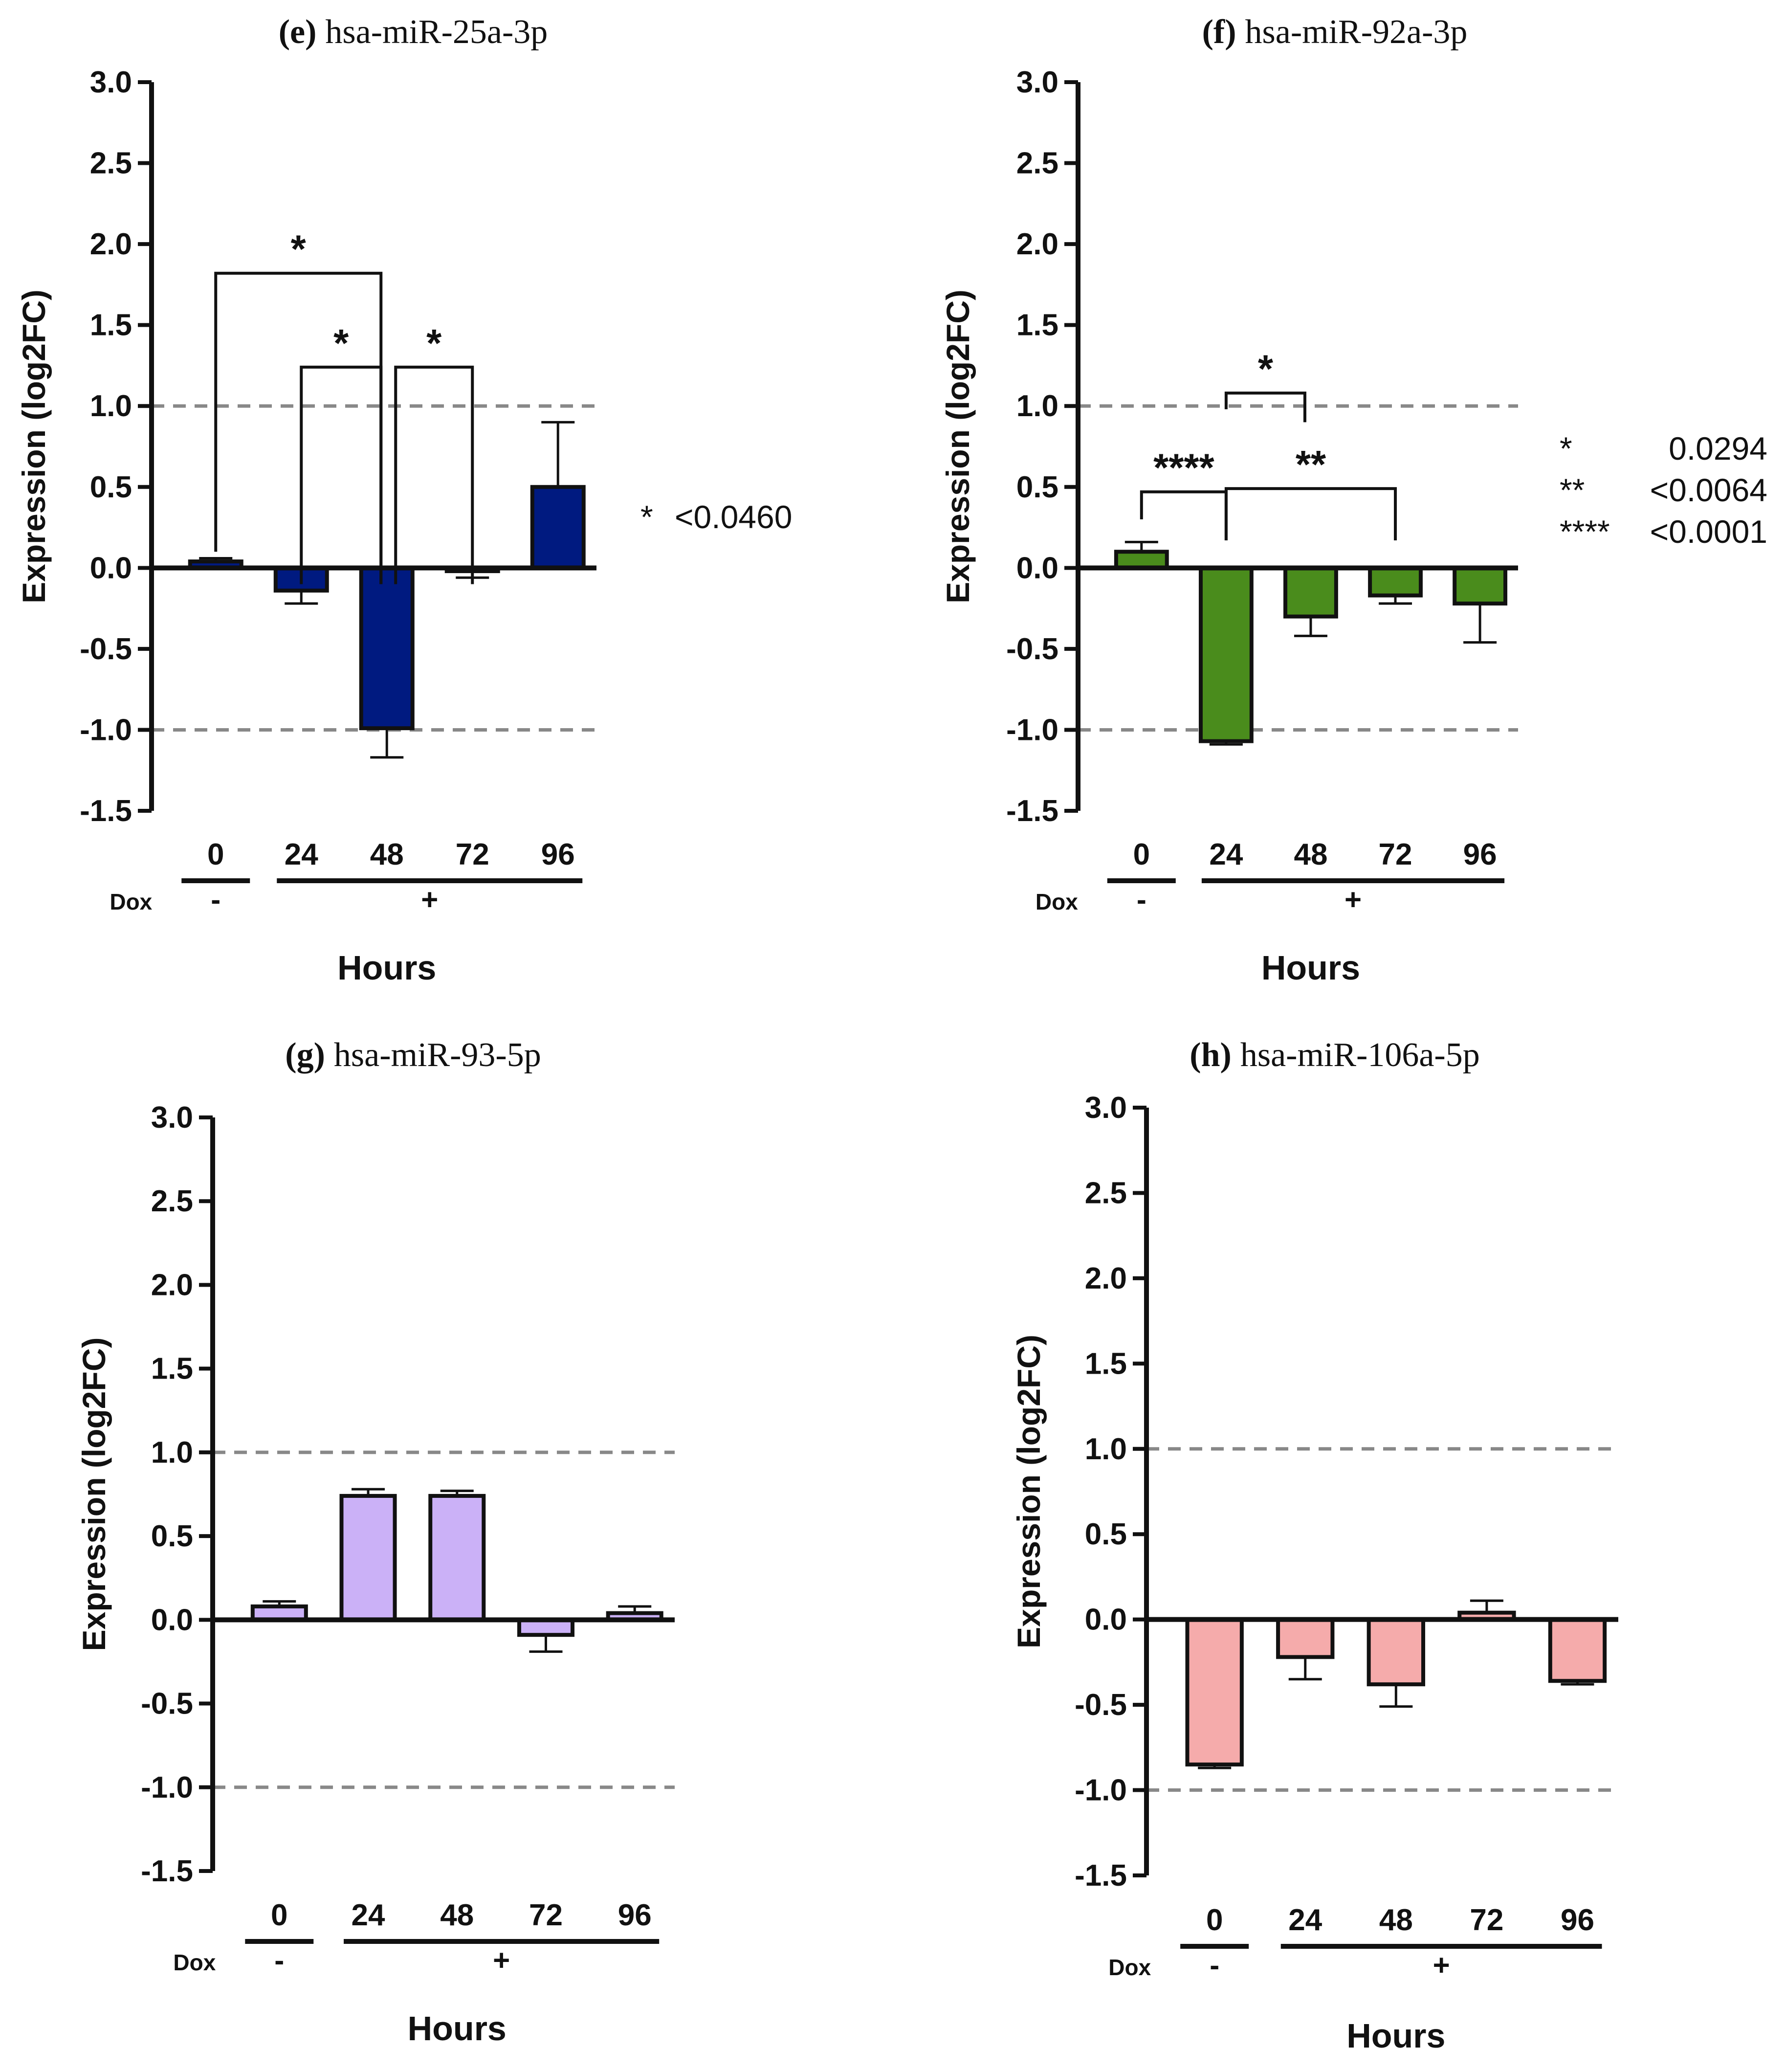 The width and height of the screenshot is (1785, 2072). I want to click on panel-title: (g) hsa-miR-93-5p, so click(413, 1055).